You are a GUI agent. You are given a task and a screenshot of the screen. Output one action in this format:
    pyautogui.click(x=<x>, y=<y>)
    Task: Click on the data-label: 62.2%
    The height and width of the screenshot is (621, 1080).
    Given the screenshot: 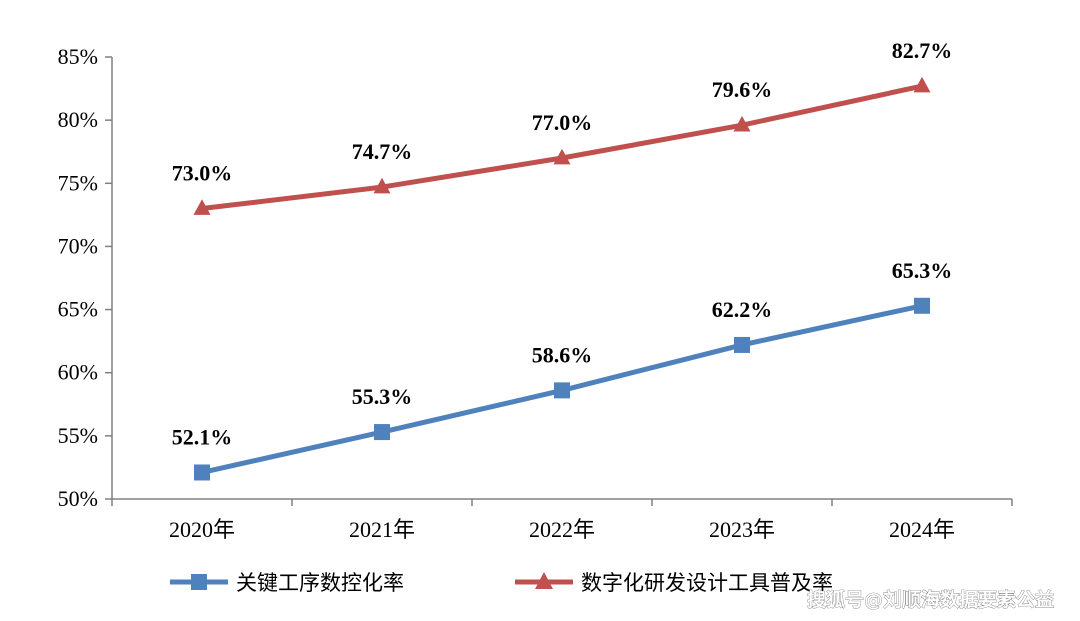 What is the action you would take?
    pyautogui.click(x=742, y=309)
    